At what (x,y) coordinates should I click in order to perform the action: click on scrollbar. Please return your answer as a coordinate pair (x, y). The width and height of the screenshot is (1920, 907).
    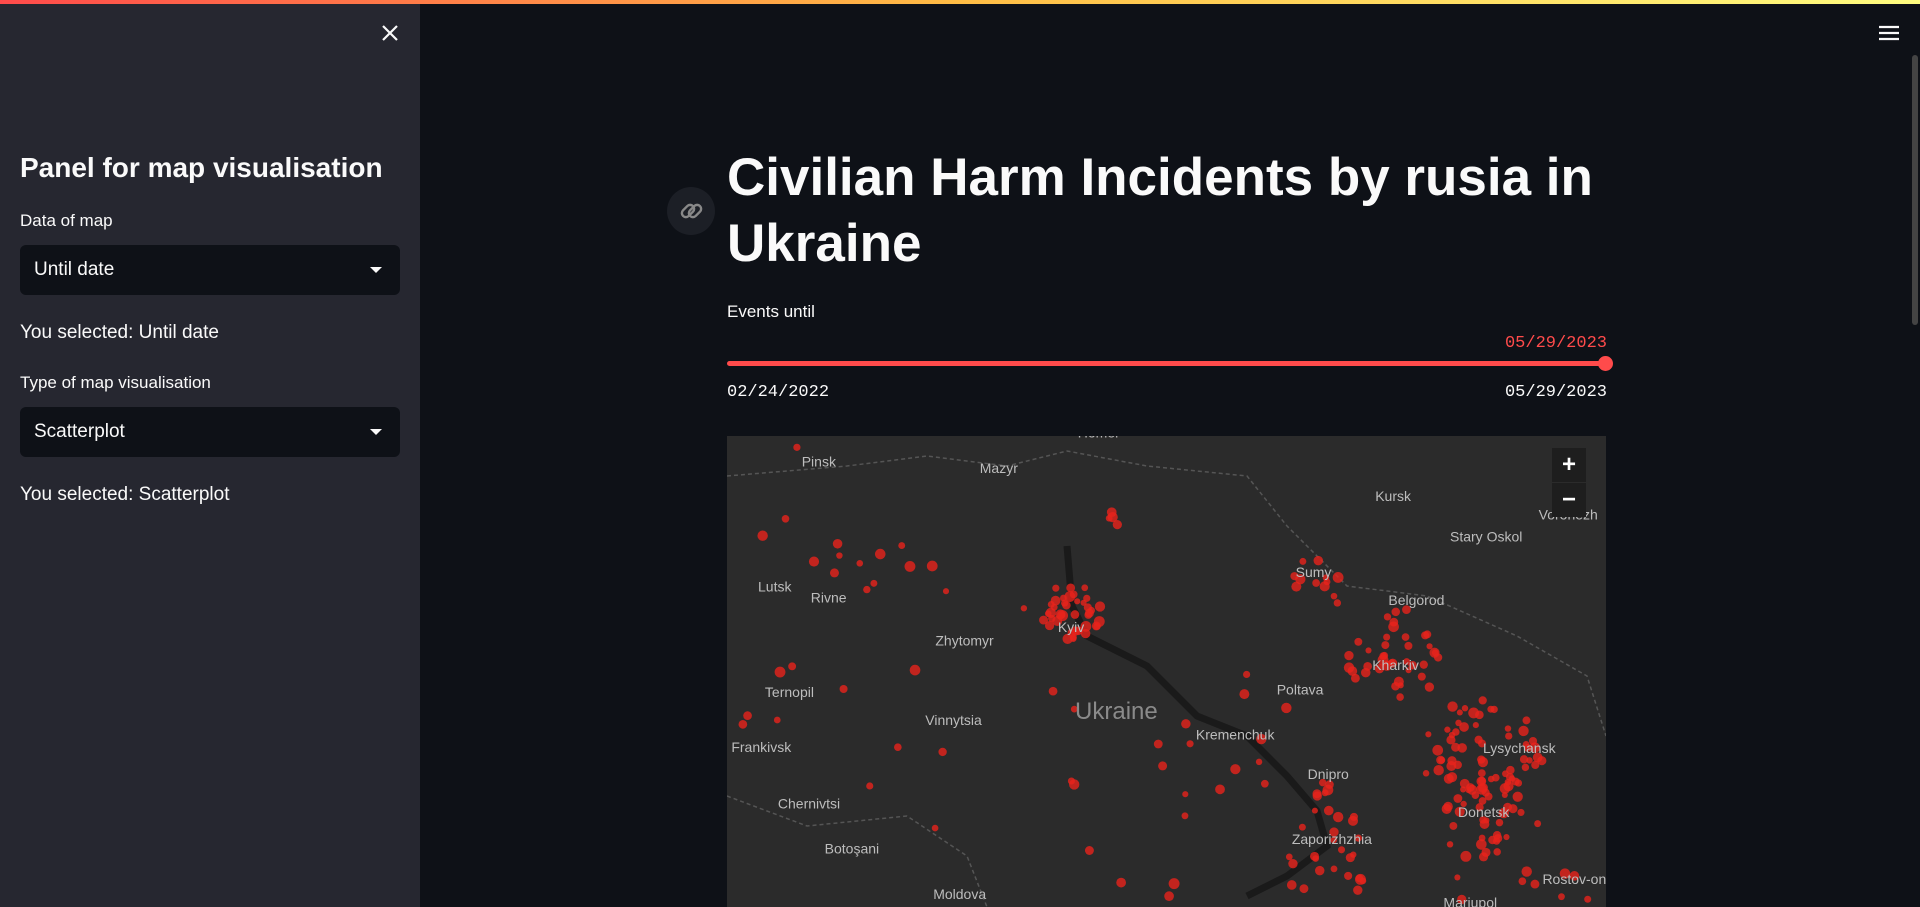
    Looking at the image, I should click on (1915, 190).